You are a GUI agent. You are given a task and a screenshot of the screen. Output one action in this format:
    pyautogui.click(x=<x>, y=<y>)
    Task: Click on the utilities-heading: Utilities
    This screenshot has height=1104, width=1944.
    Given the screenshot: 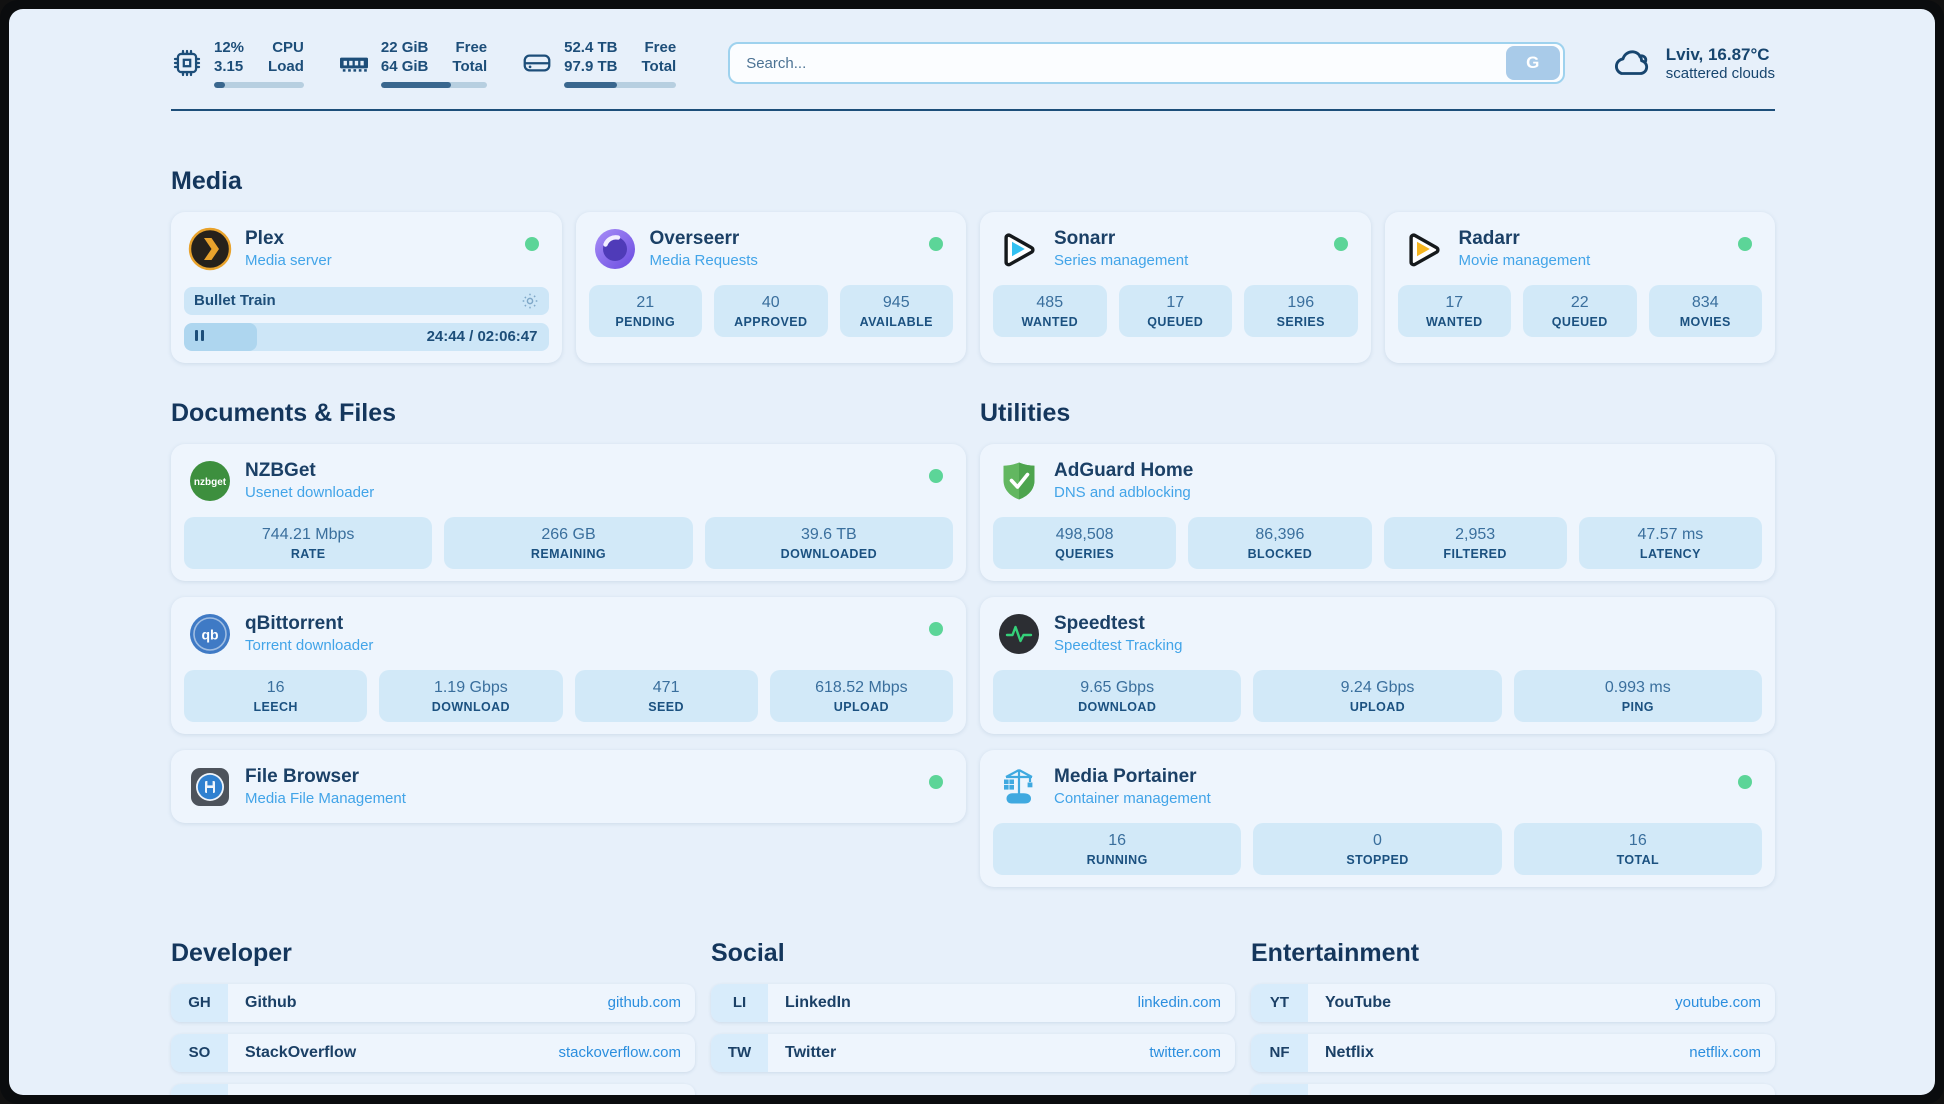 What is the action you would take?
    pyautogui.click(x=1025, y=412)
    